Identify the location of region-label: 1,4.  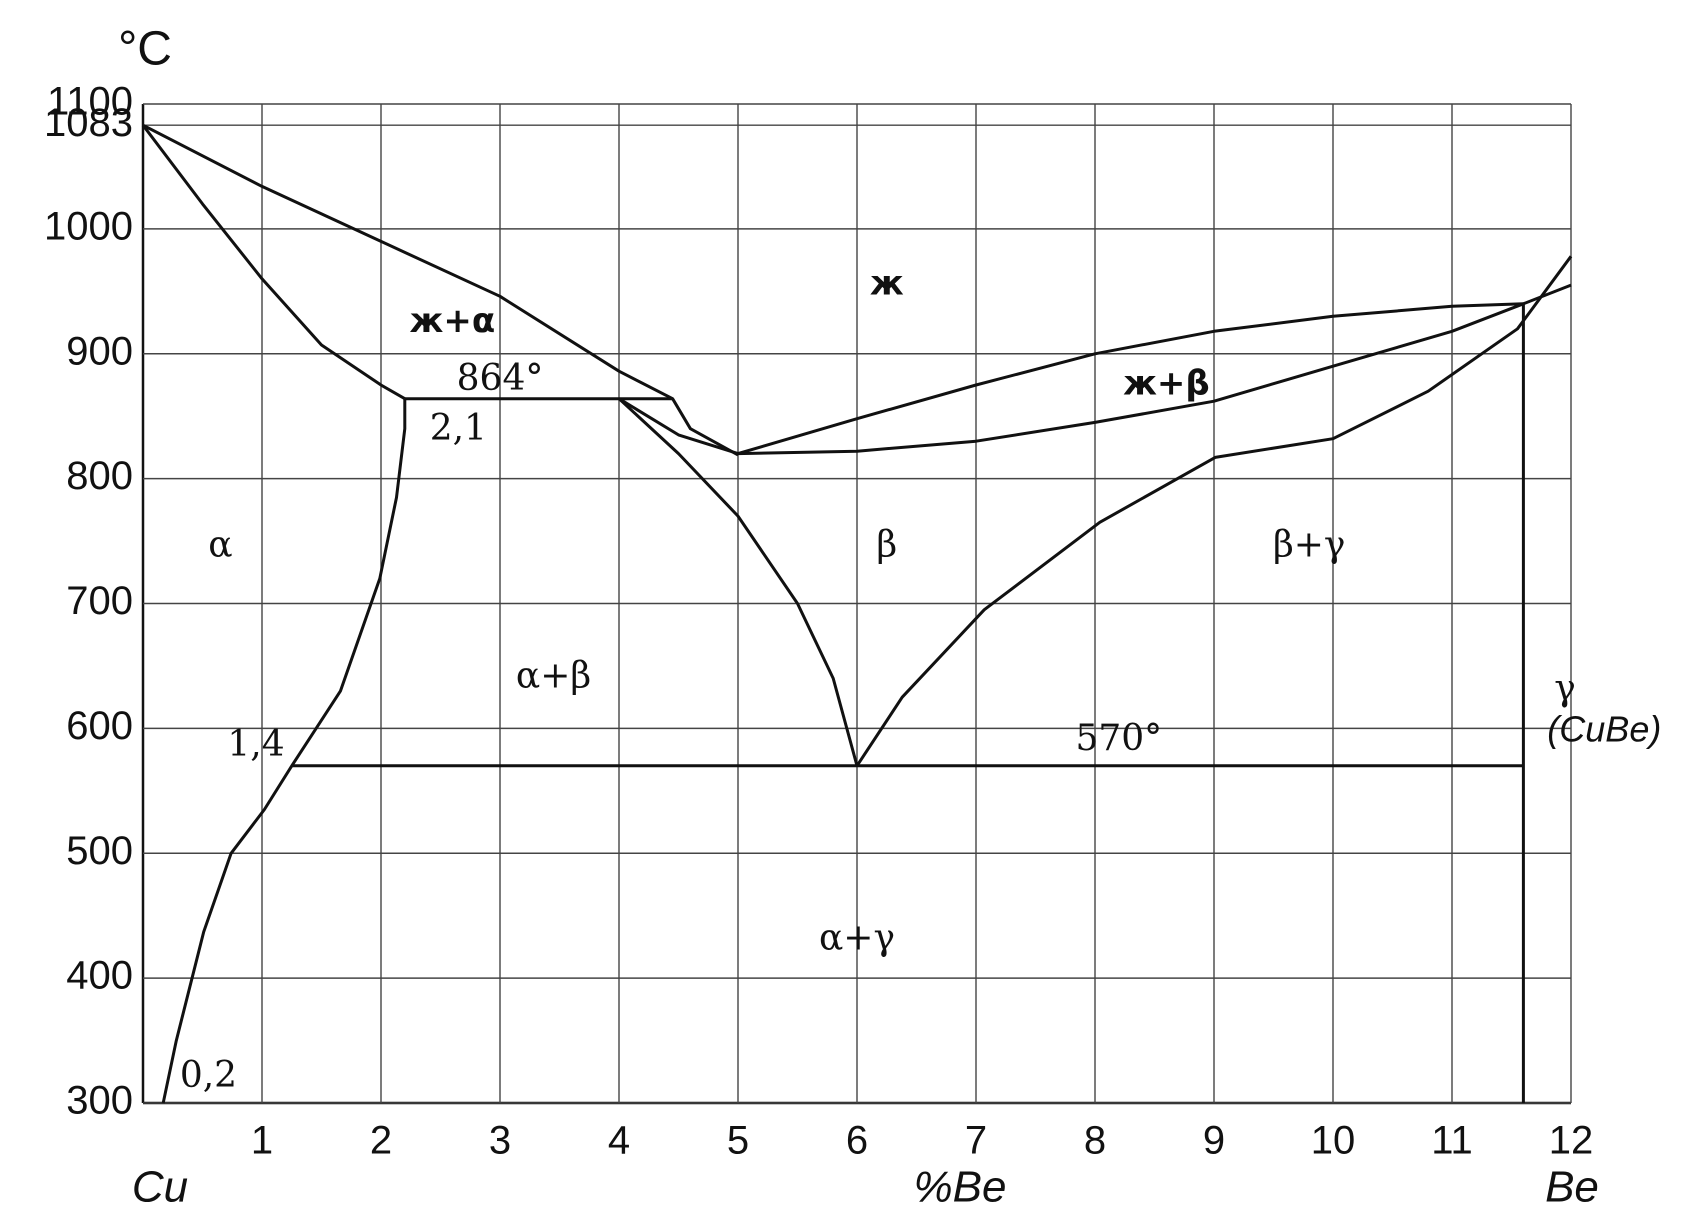
(255, 744).